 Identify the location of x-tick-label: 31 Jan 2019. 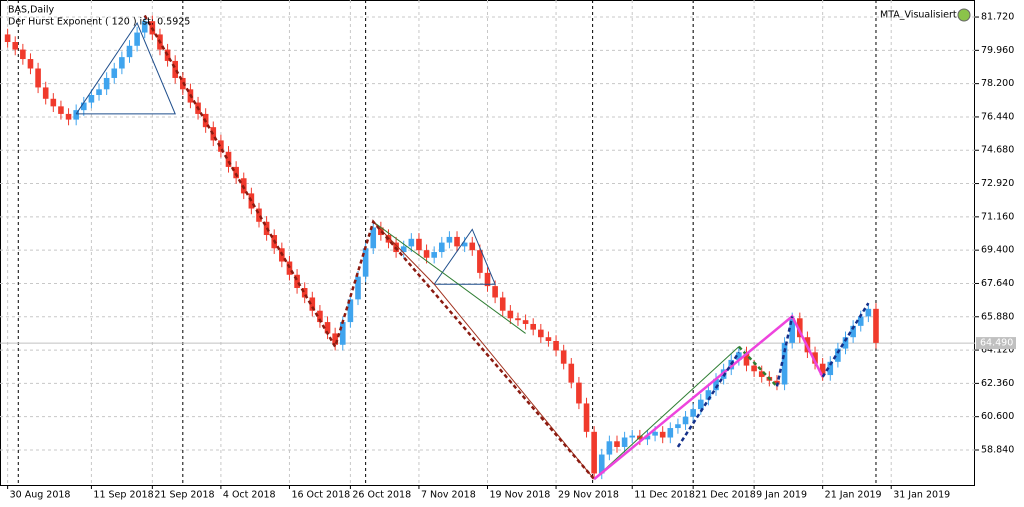
(921, 495).